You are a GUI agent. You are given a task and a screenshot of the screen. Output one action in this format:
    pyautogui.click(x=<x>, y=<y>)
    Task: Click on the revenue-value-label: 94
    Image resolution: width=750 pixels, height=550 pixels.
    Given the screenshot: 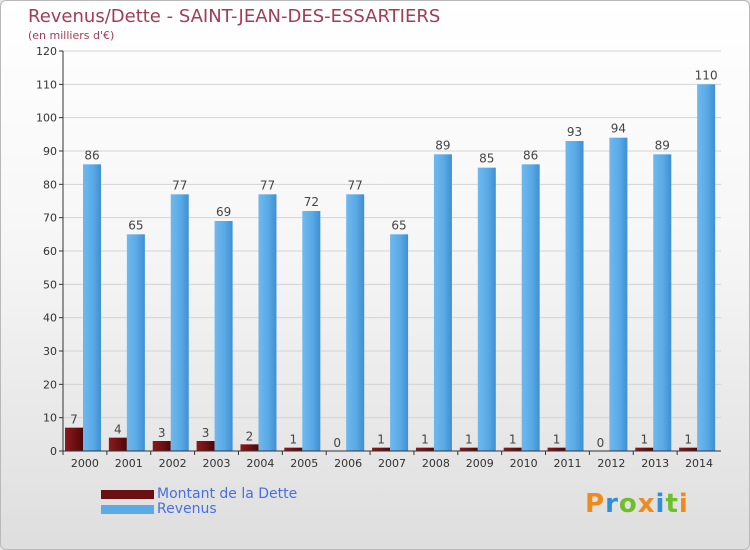 What is the action you would take?
    pyautogui.click(x=618, y=129)
    